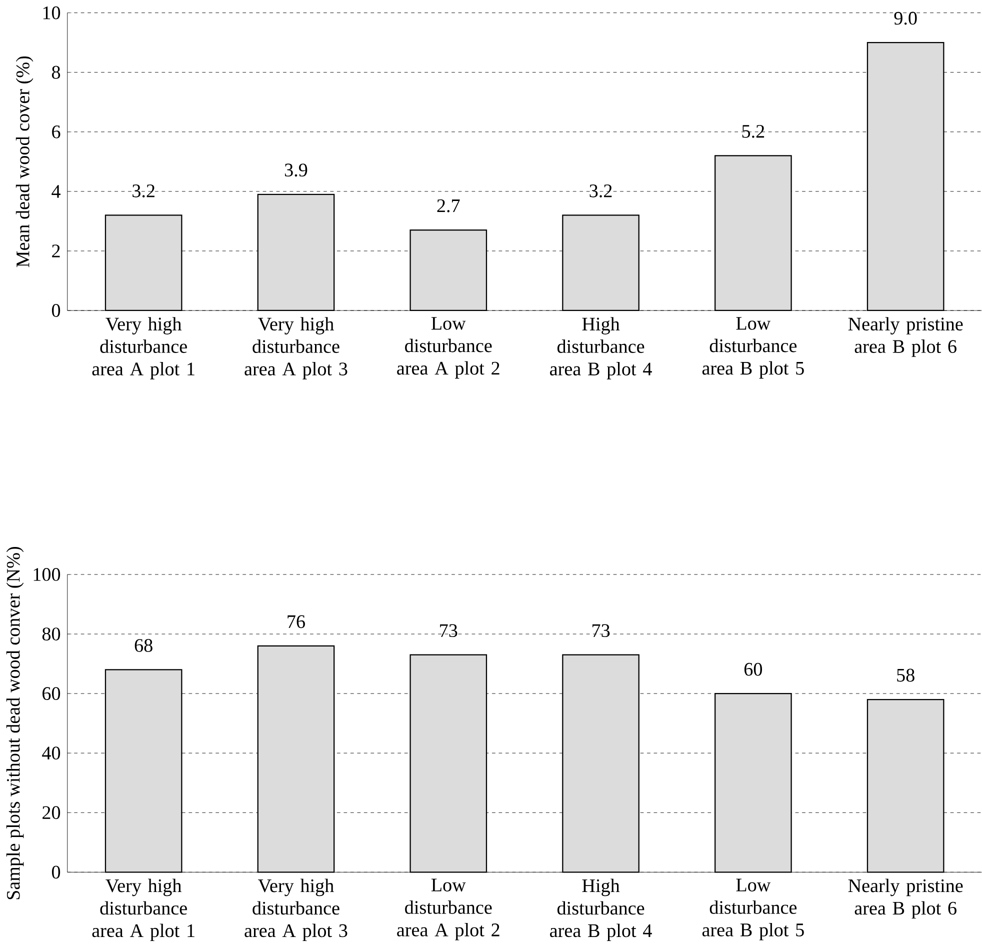 The height and width of the screenshot is (947, 982). What do you see at coordinates (47, 574) in the screenshot?
I see `y-tick-label: 100` at bounding box center [47, 574].